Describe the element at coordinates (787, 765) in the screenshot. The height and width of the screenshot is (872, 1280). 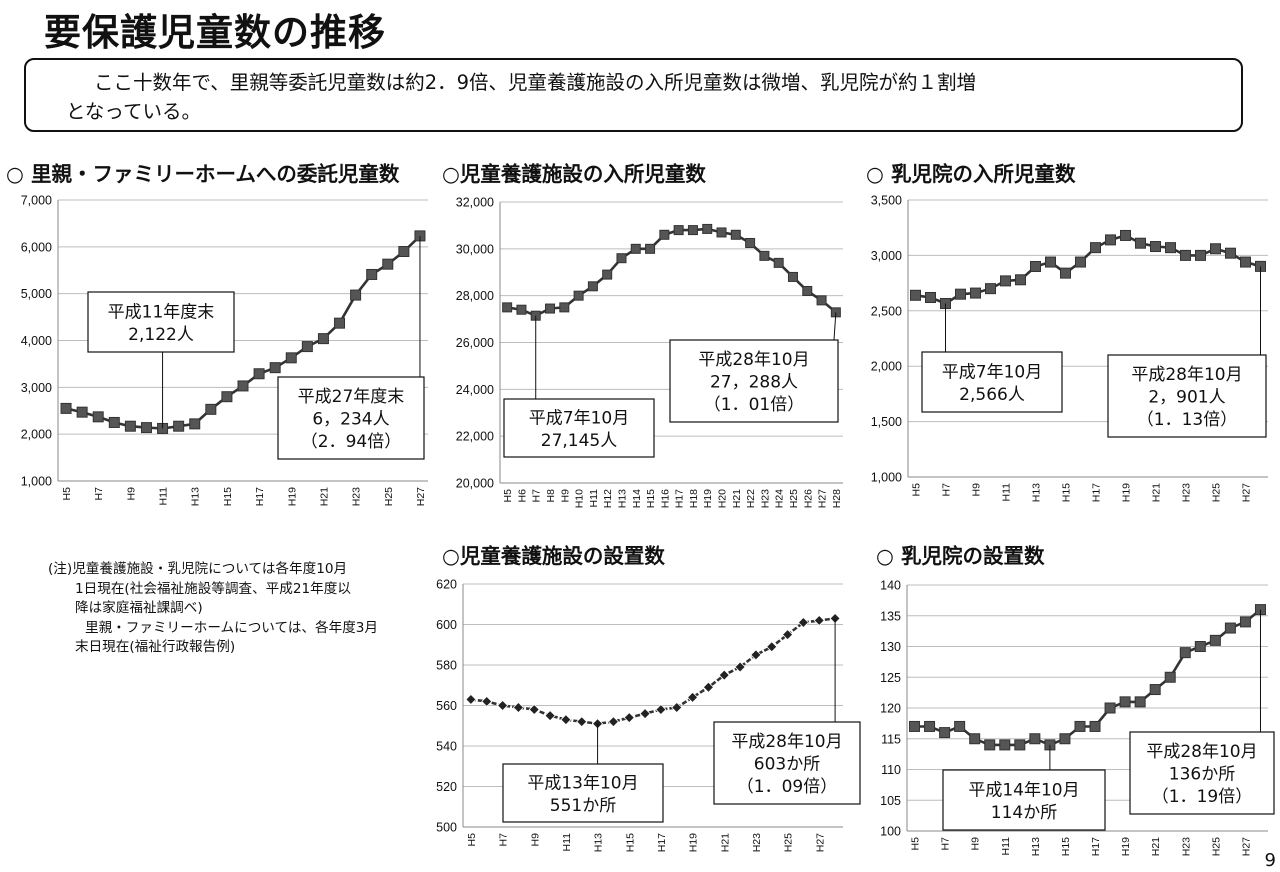
I see `facility-count-annotation-text: 603か所` at that location.